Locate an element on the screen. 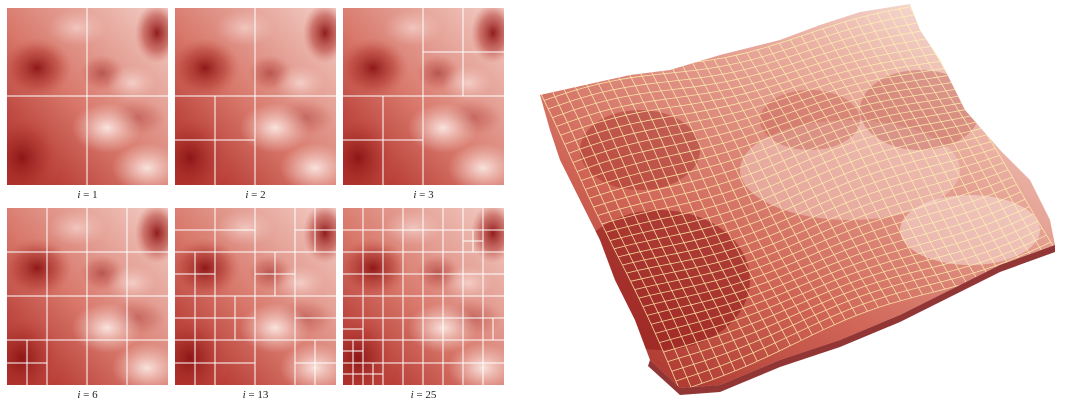 Image resolution: width=1076 pixels, height=403 pixels. panel-caption-i1: i = 1 is located at coordinates (87, 195).